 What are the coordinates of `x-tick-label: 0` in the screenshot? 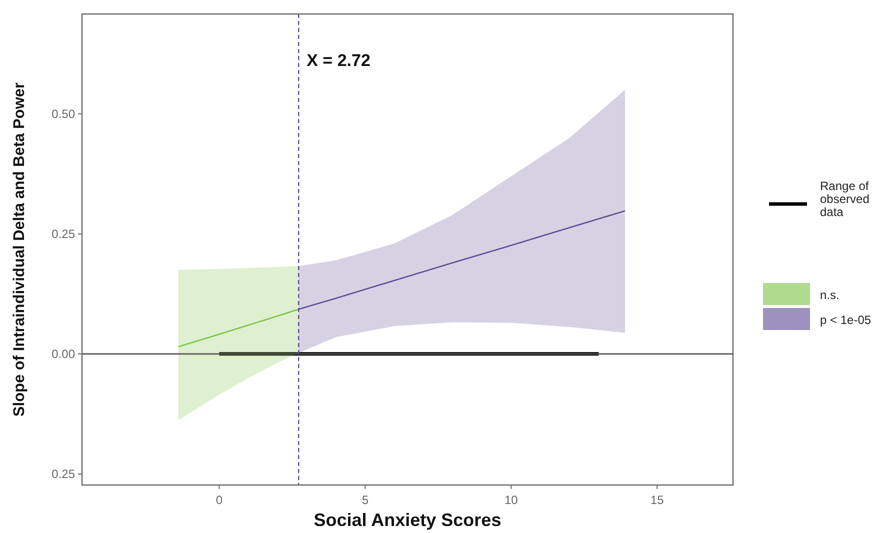 It's located at (219, 500).